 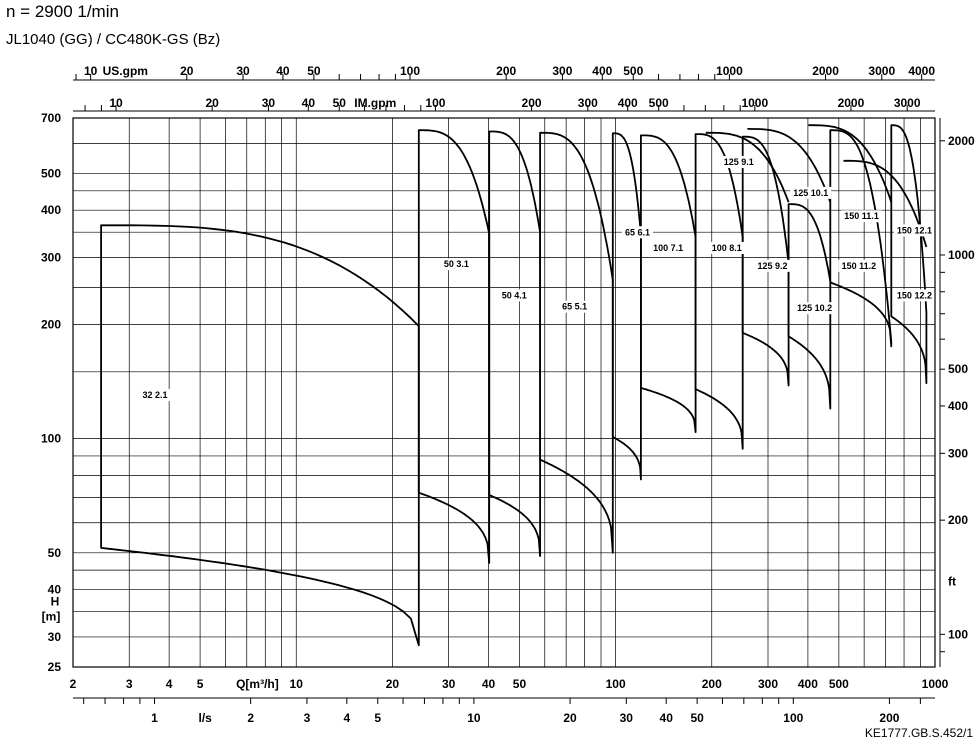 I want to click on series-label: 32 2.1, so click(x=154, y=395).